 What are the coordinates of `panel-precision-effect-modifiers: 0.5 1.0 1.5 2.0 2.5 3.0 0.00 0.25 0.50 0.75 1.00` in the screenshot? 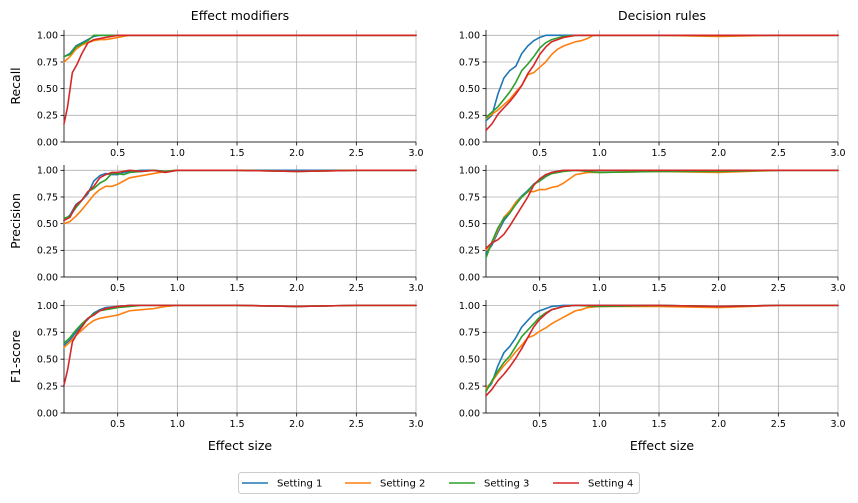 It's located at (230, 229).